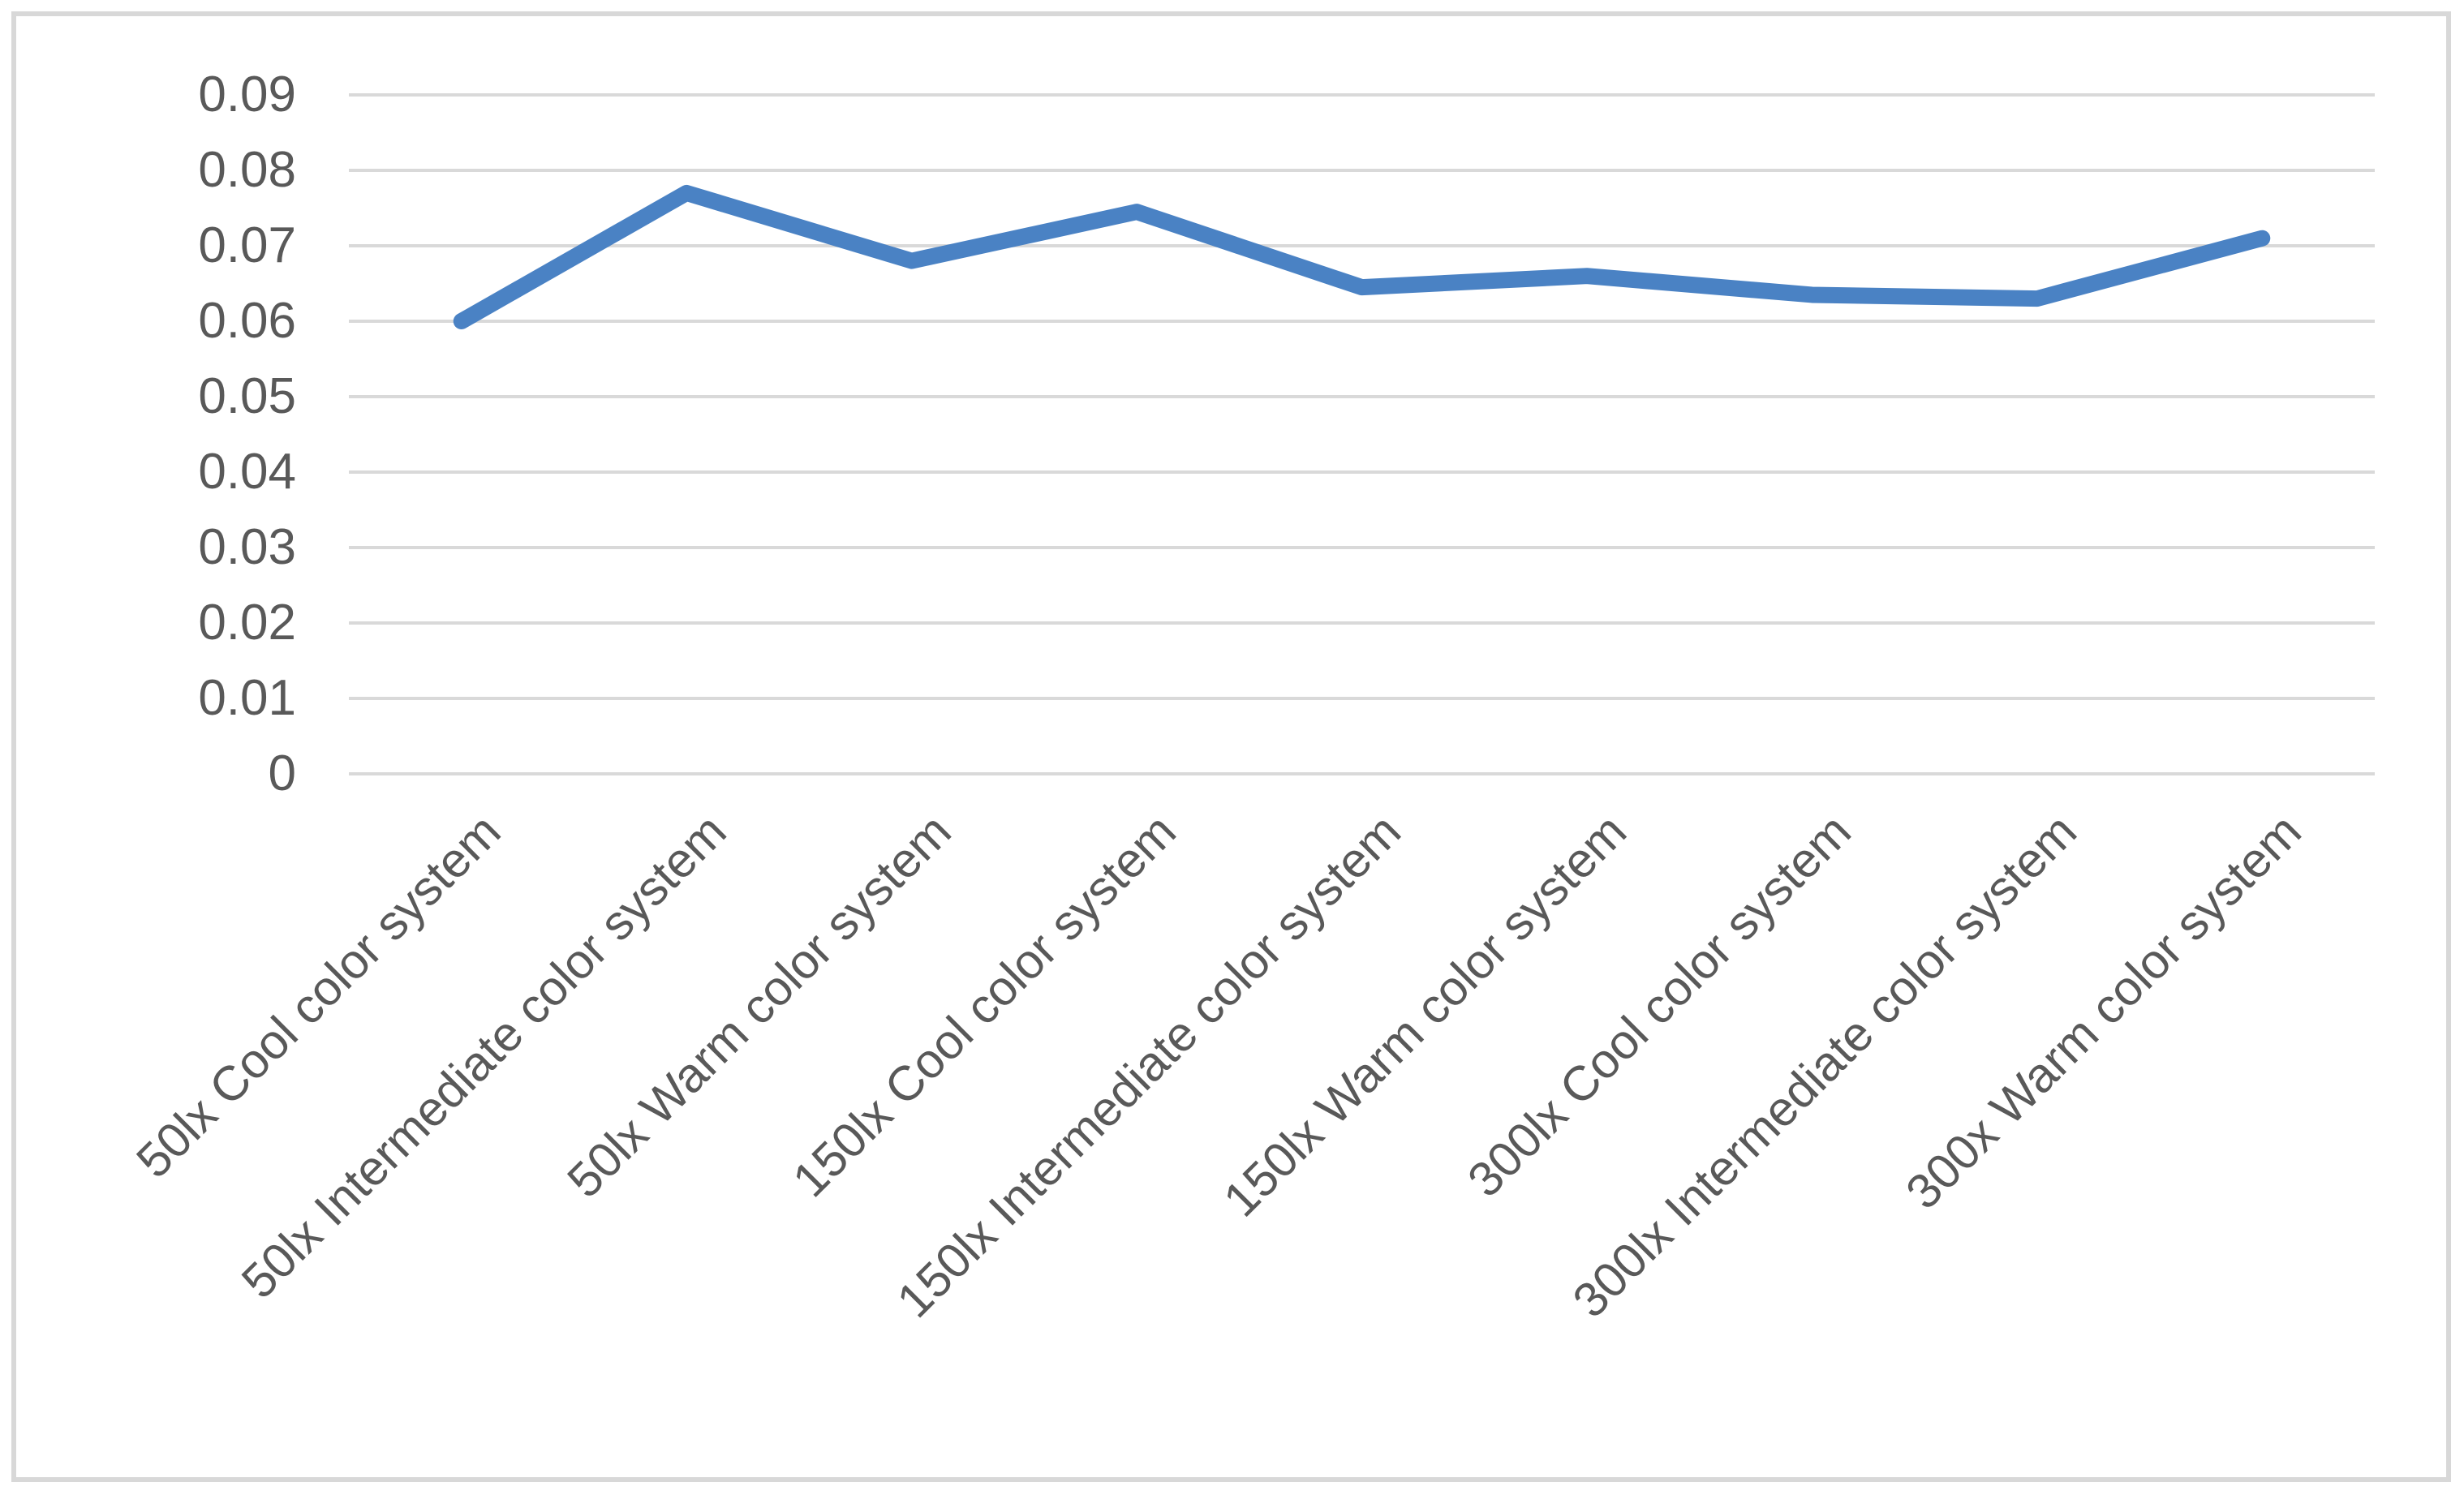 The image size is (2464, 1495). Describe the element at coordinates (247, 321) in the screenshot. I see `y-axis-tick-label: 0.06` at that location.